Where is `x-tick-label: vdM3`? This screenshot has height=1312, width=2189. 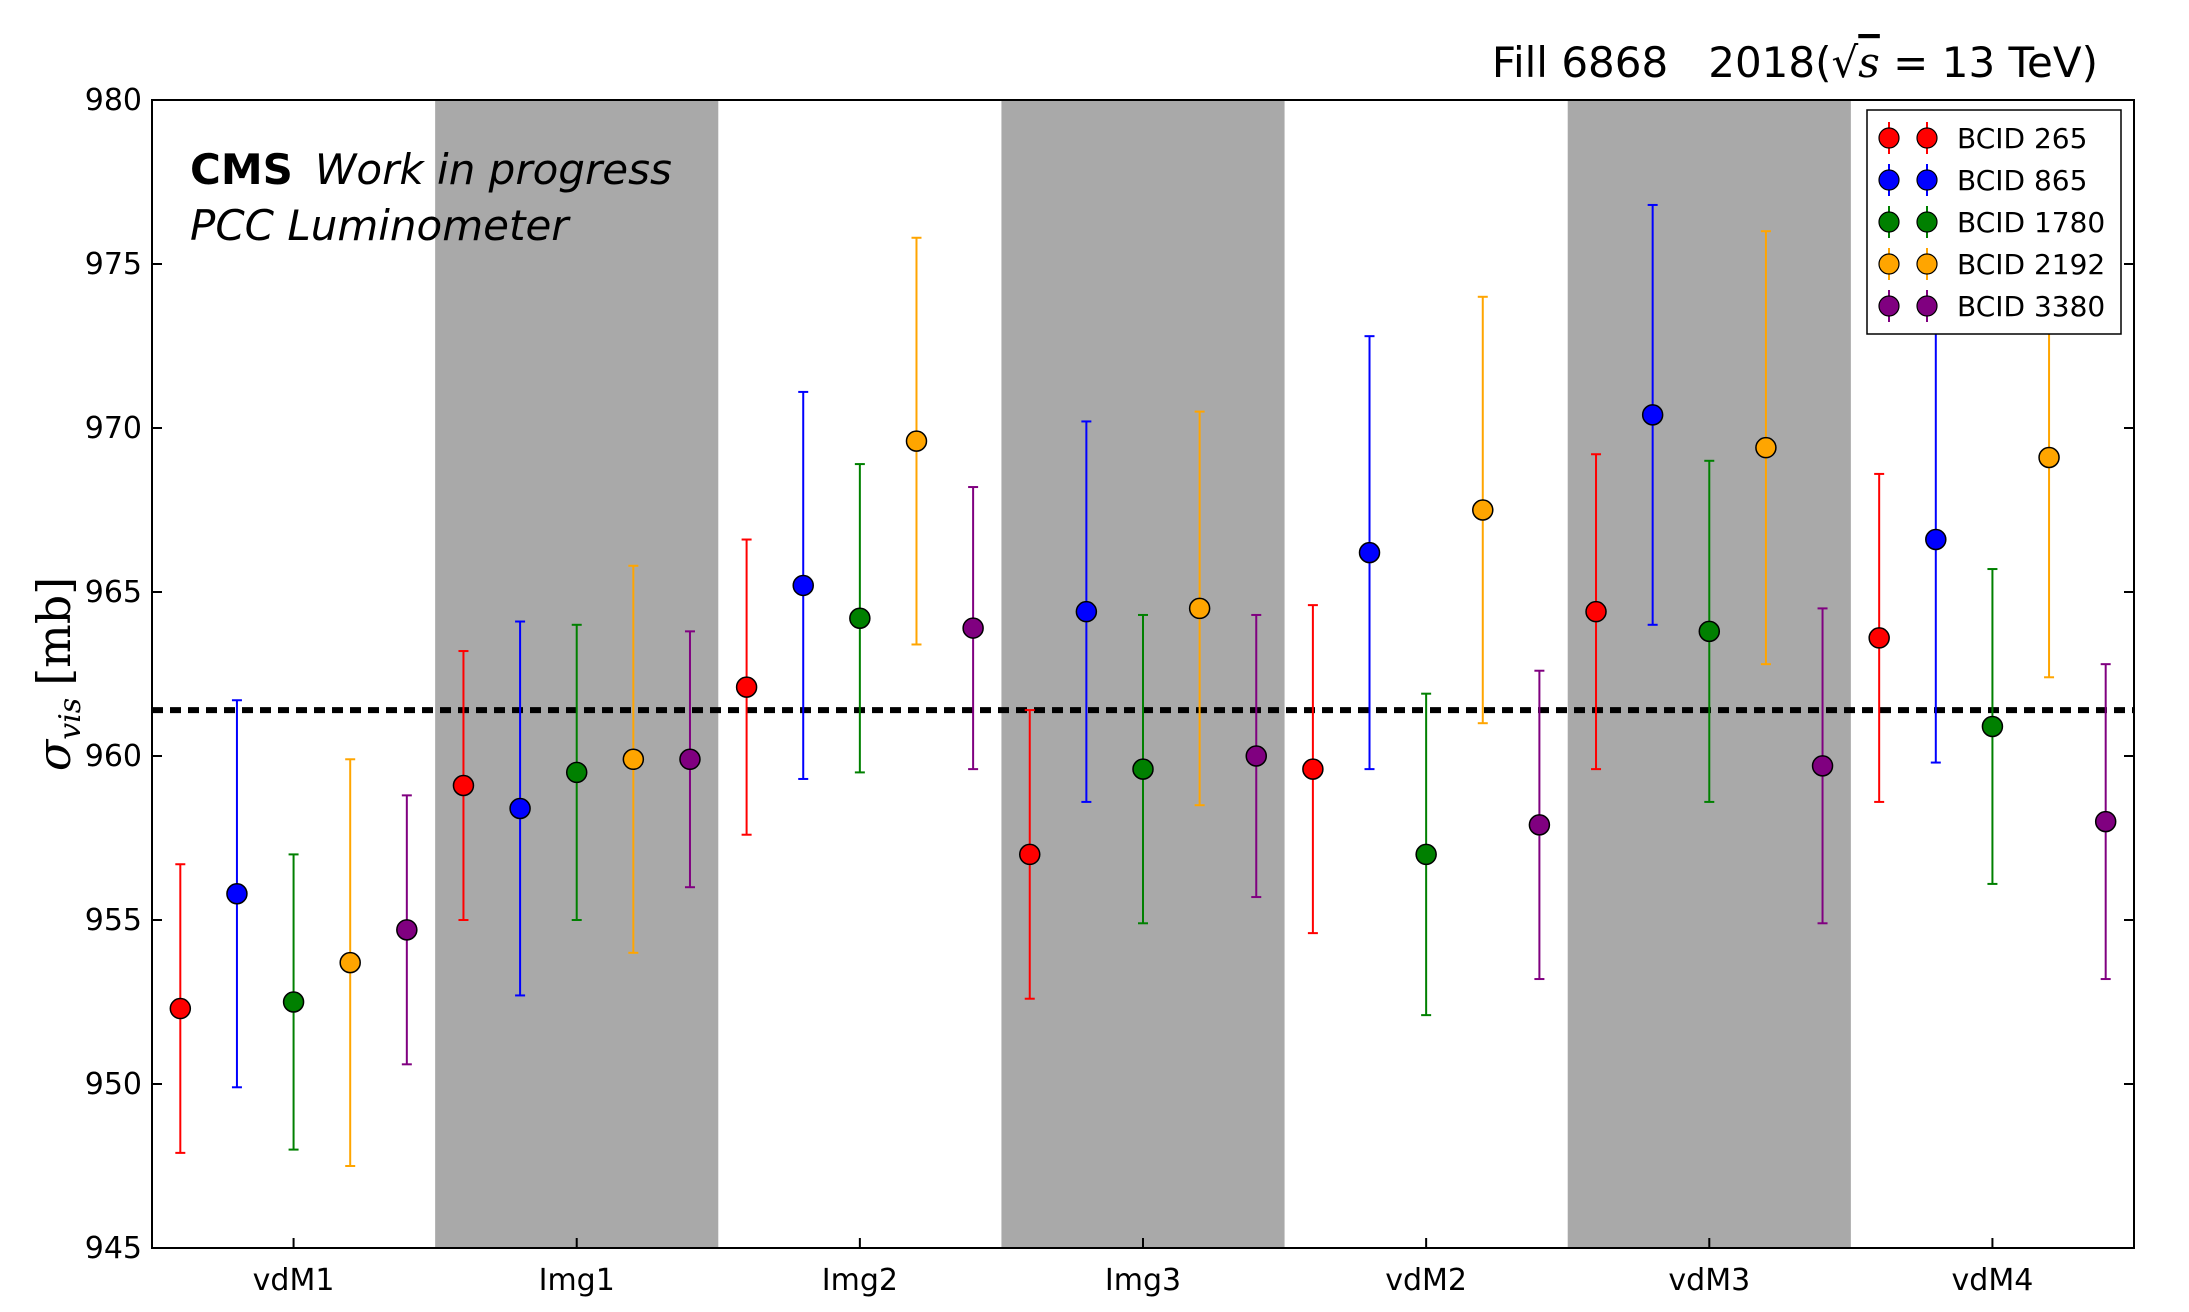 x-tick-label: vdM3 is located at coordinates (1709, 1280).